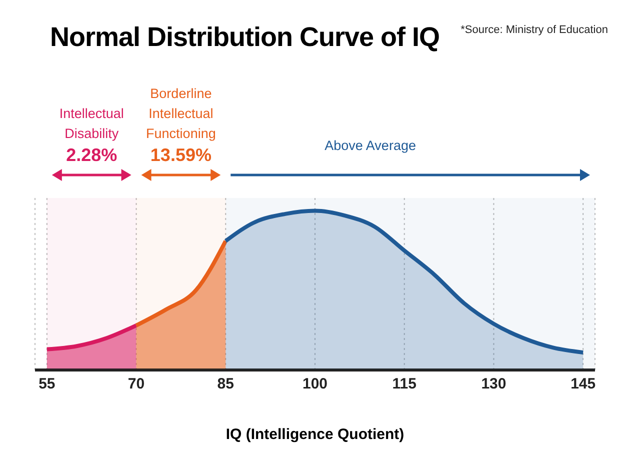 The width and height of the screenshot is (630, 460). Describe the element at coordinates (493, 384) in the screenshot. I see `x-tick-label: 130` at that location.